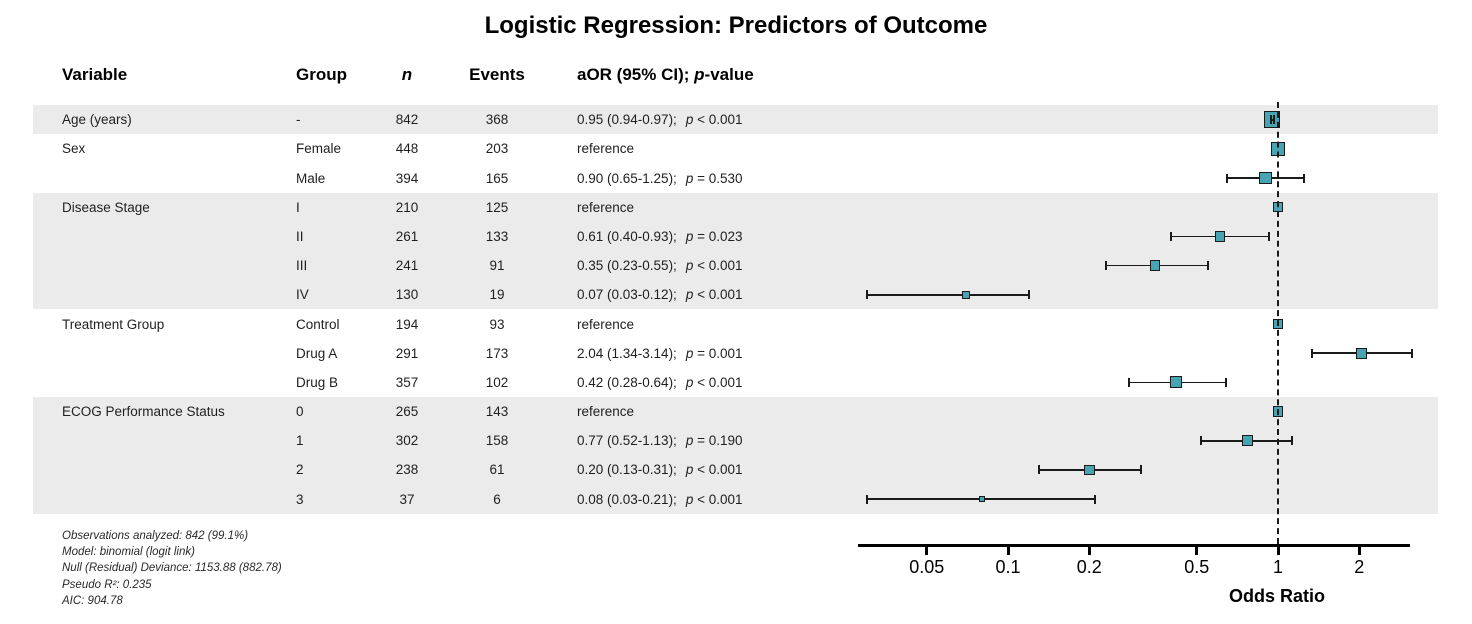  I want to click on row-aor-ci-p: 0.07 (0.03-0.12); p < 0.001, so click(660, 294).